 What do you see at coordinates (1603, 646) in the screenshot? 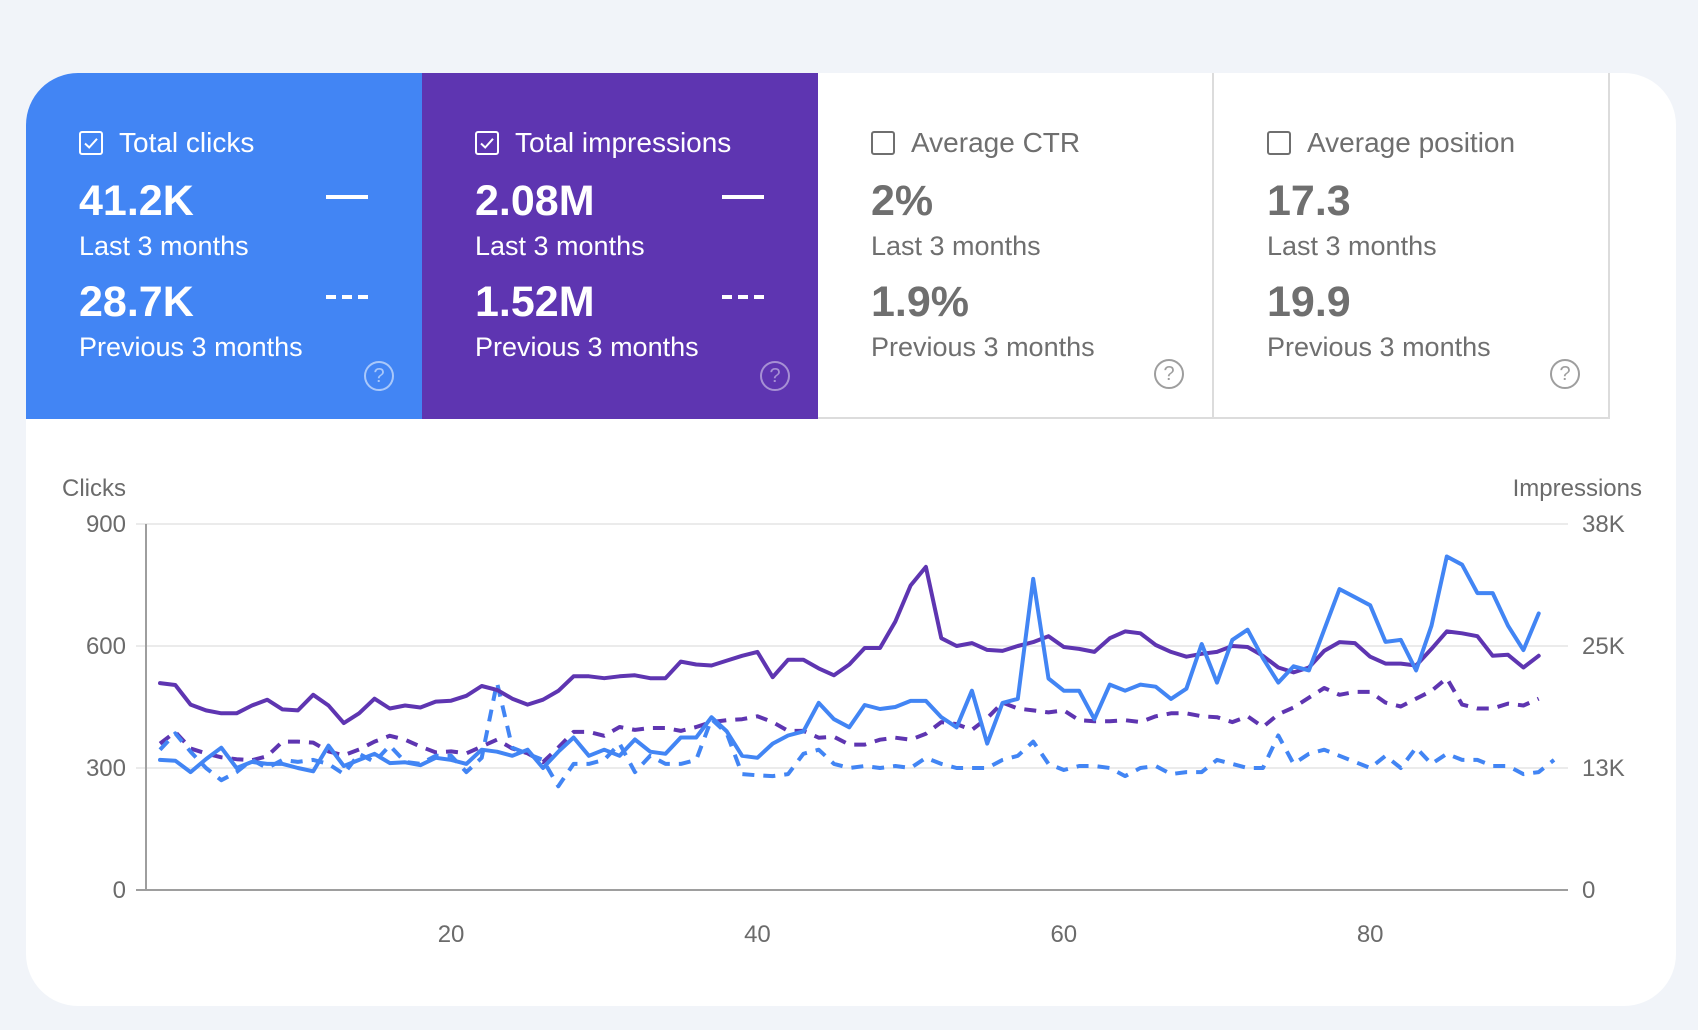
I see `y-tick-label-right: 25K` at bounding box center [1603, 646].